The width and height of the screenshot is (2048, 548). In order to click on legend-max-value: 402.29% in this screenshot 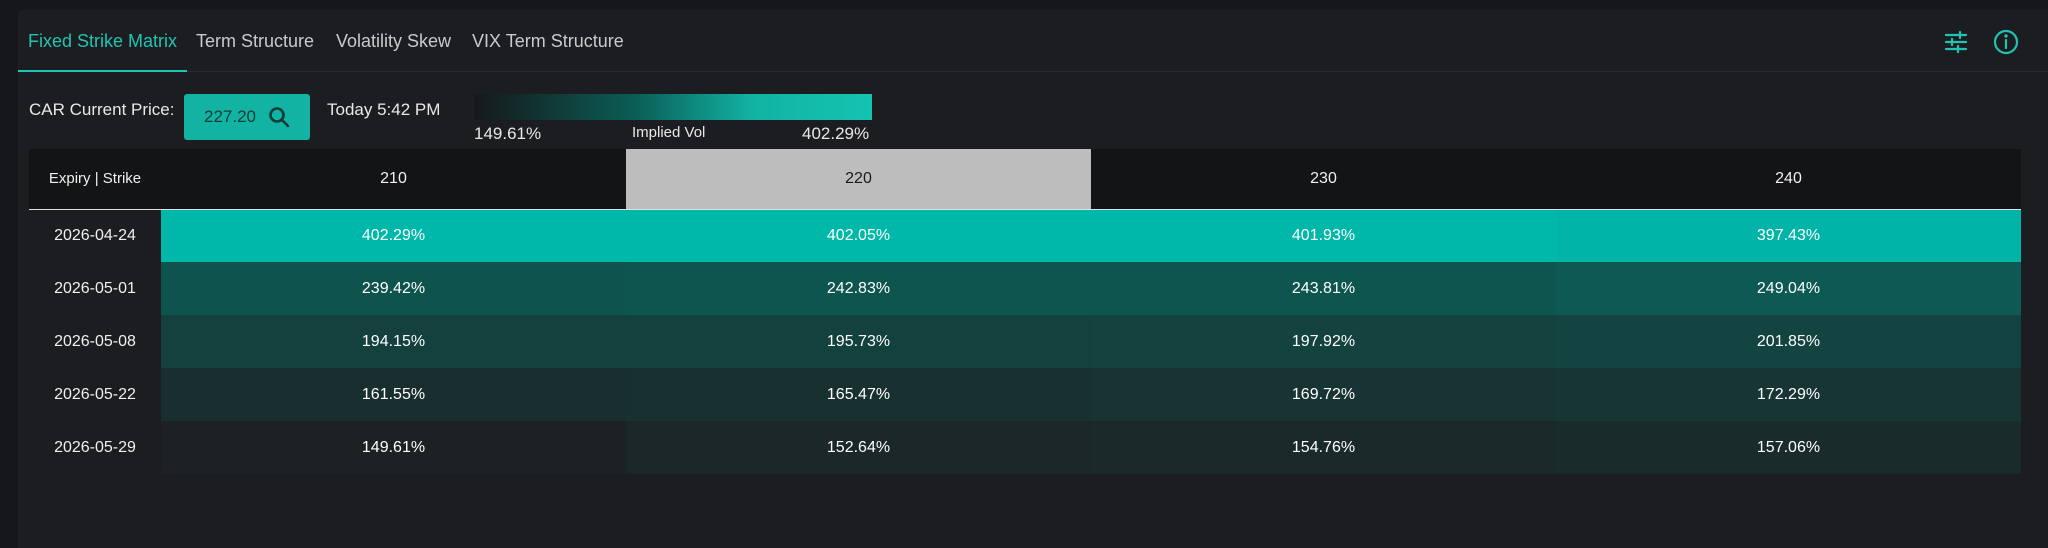, I will do `click(836, 133)`.